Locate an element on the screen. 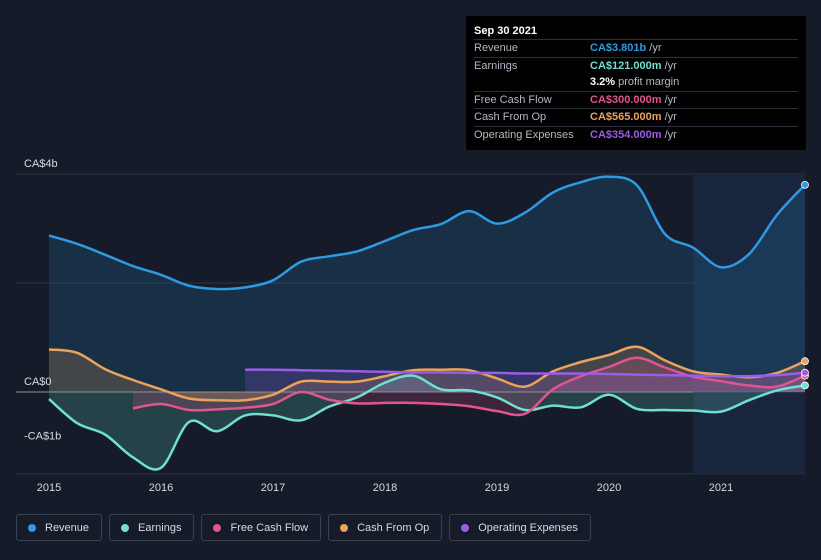 This screenshot has height=560, width=821. legend-label: Revenue is located at coordinates (67, 527).